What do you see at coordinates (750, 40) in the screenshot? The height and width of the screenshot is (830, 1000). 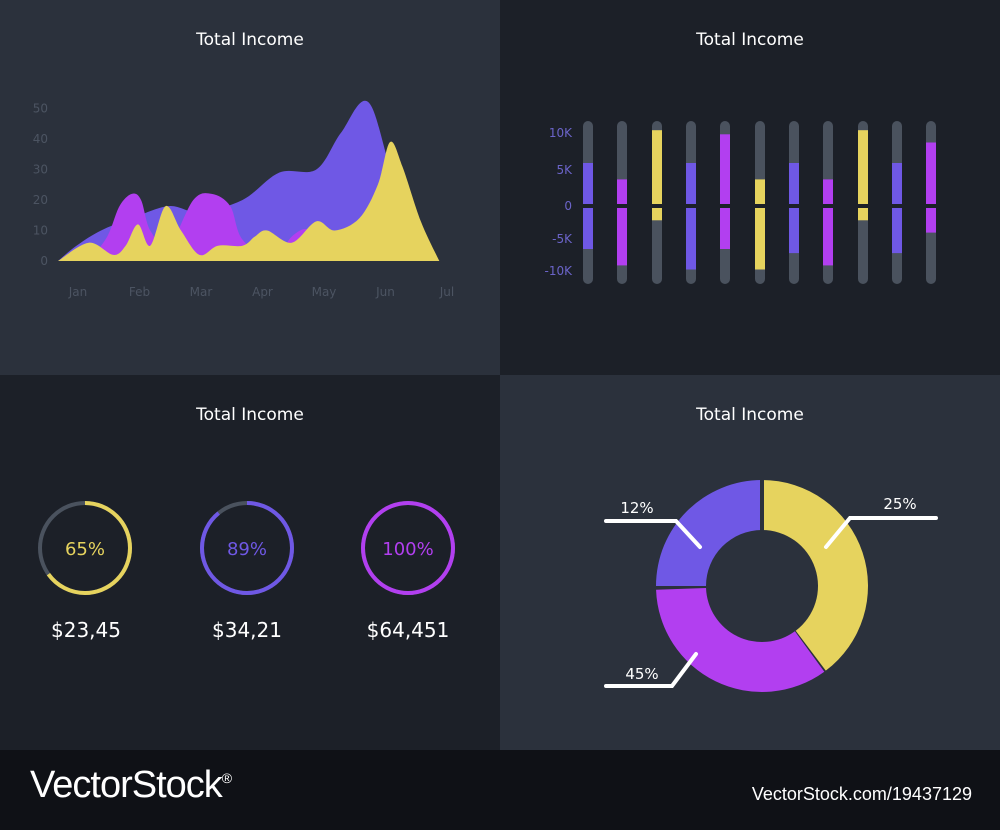 I see `bar-chart-title: Total Income` at bounding box center [750, 40].